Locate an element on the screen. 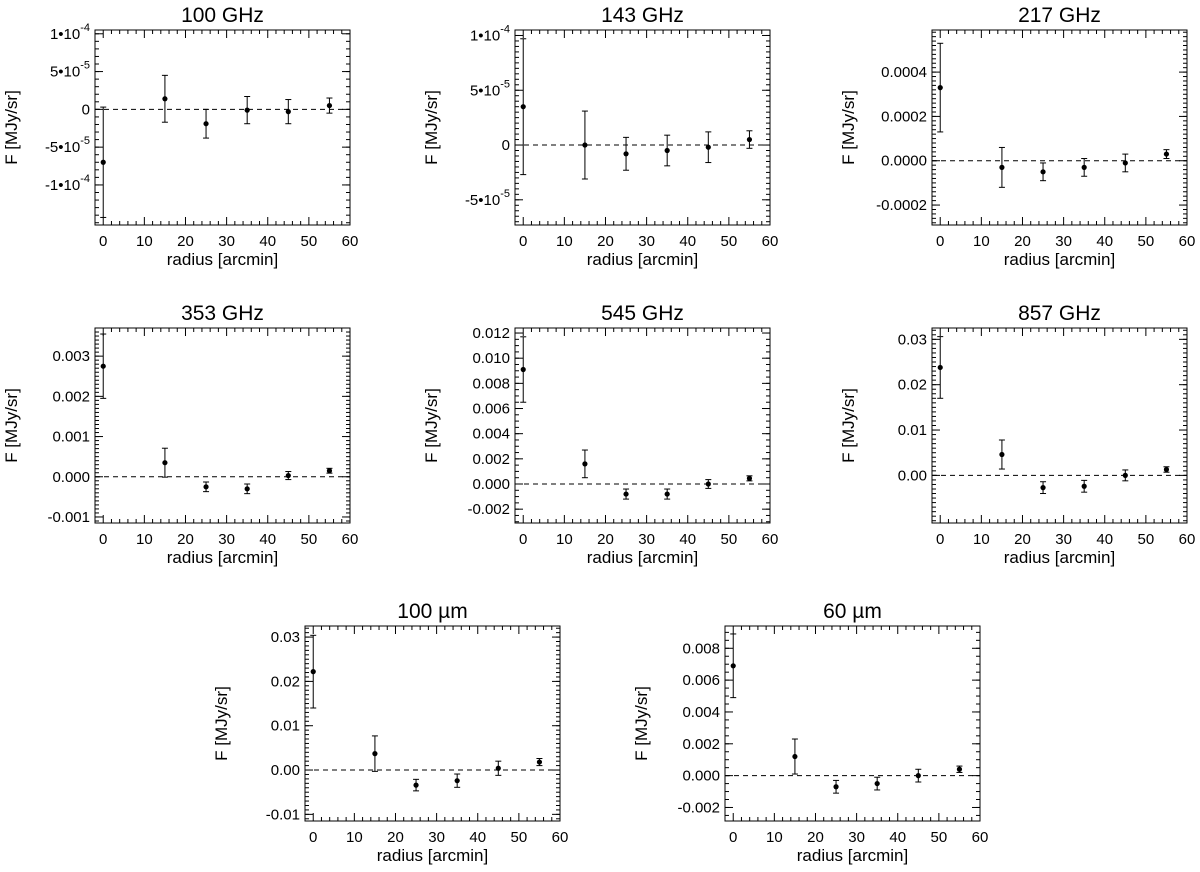 Image resolution: width=1200 pixels, height=872 pixels. y-tick-label: 0.01 is located at coordinates (912, 430).